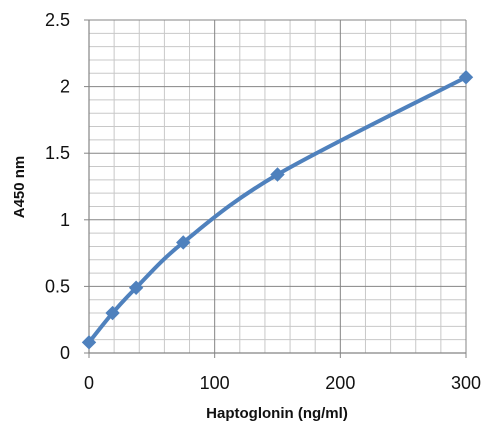  I want to click on y-tick-label: 1, so click(65, 220).